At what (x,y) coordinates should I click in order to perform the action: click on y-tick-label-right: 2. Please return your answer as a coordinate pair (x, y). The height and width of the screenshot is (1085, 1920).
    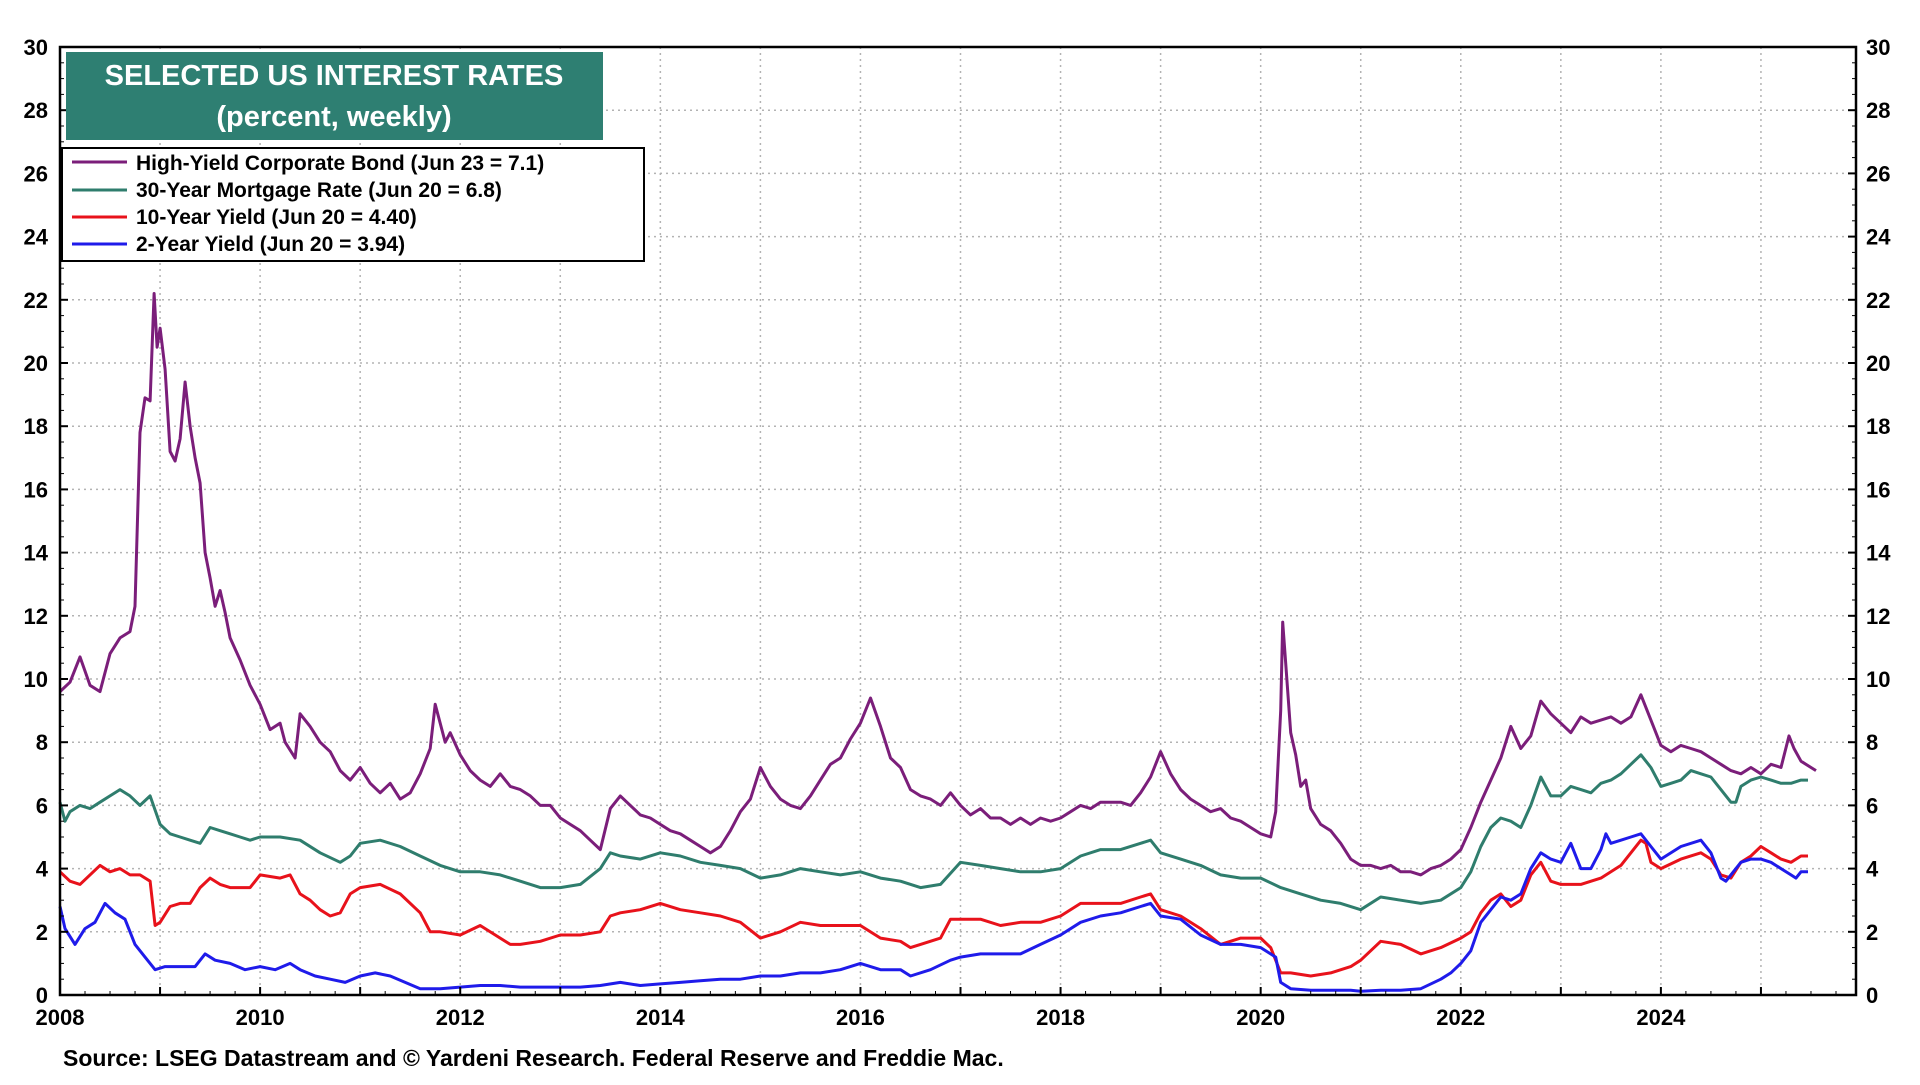
    Looking at the image, I should click on (1872, 932).